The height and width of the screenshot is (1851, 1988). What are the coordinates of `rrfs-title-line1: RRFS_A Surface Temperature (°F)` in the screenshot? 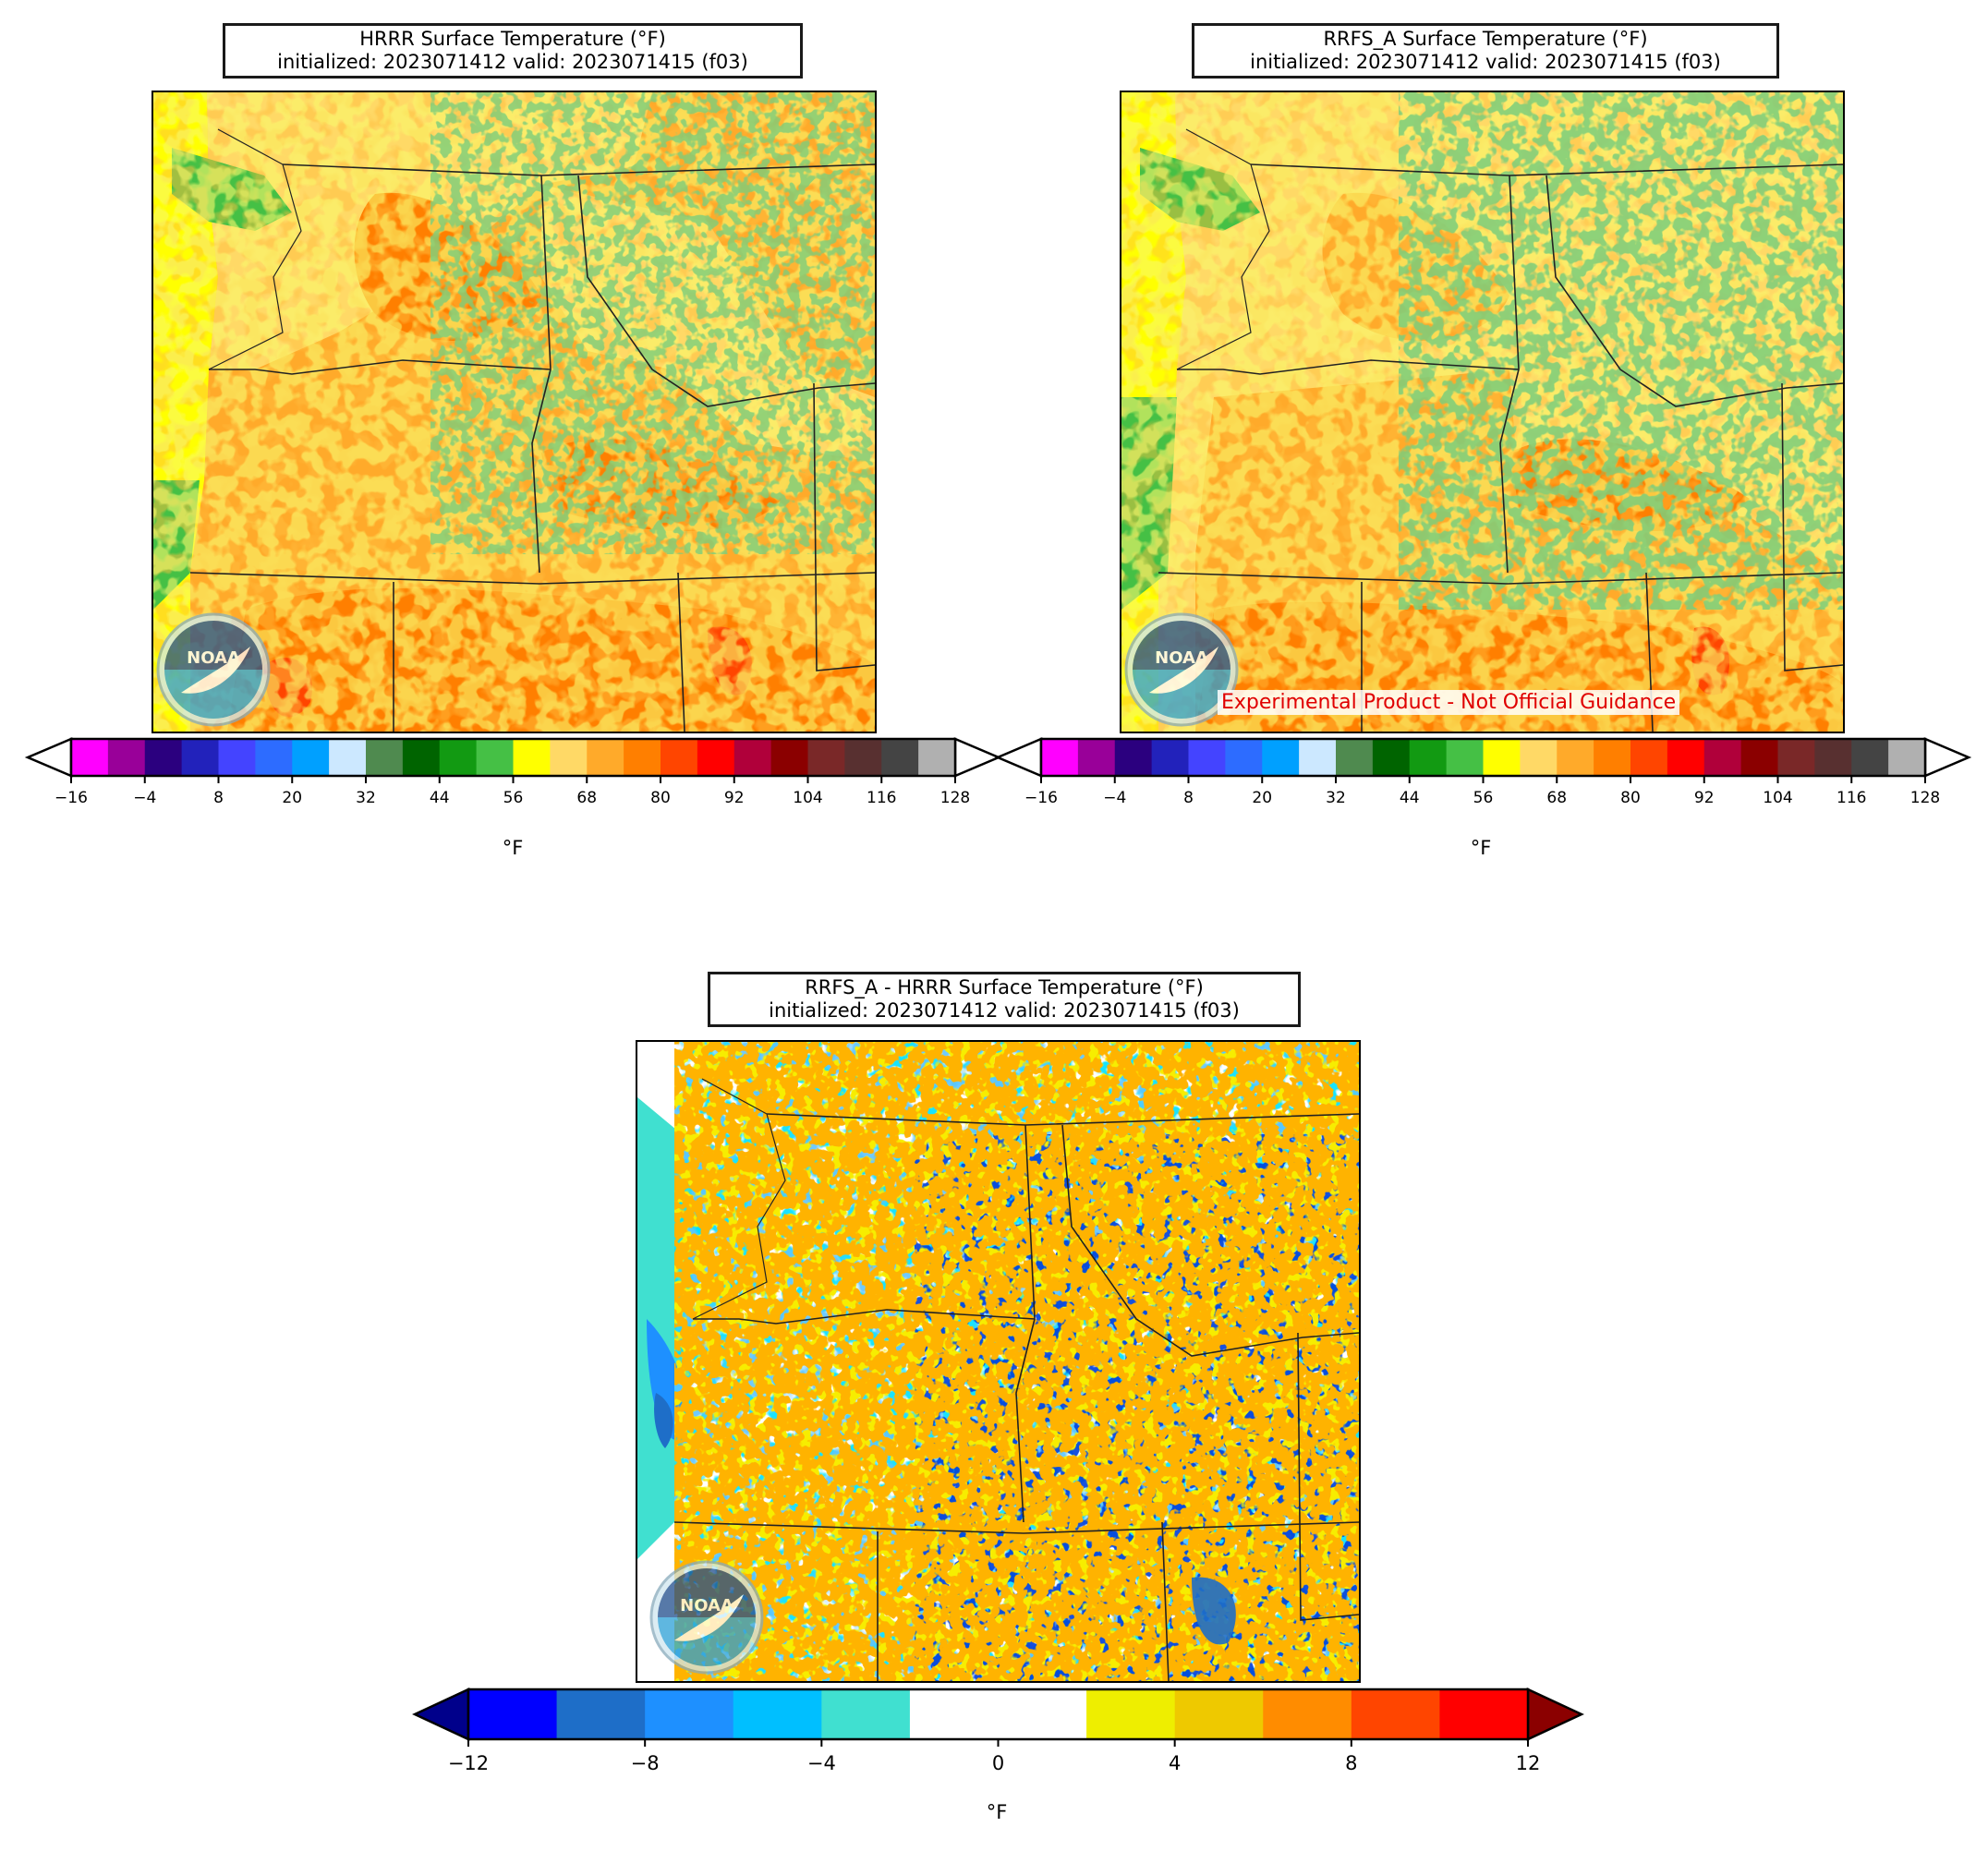 It's located at (1486, 39).